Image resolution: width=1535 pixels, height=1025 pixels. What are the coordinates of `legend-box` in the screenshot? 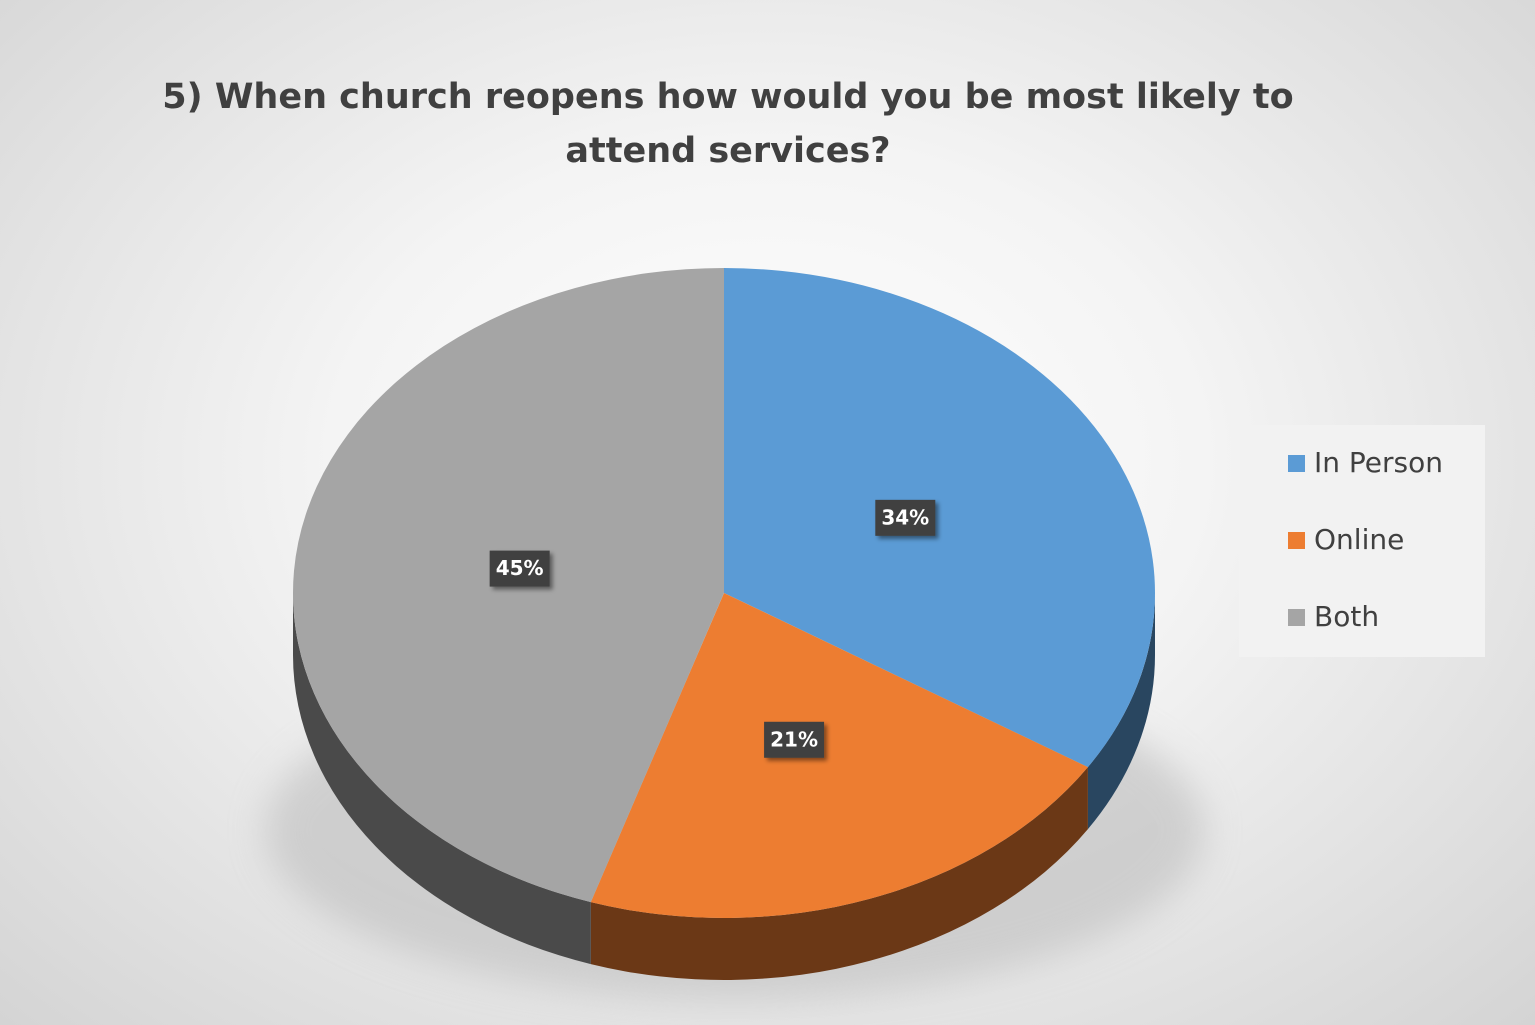 It's located at (1362, 541).